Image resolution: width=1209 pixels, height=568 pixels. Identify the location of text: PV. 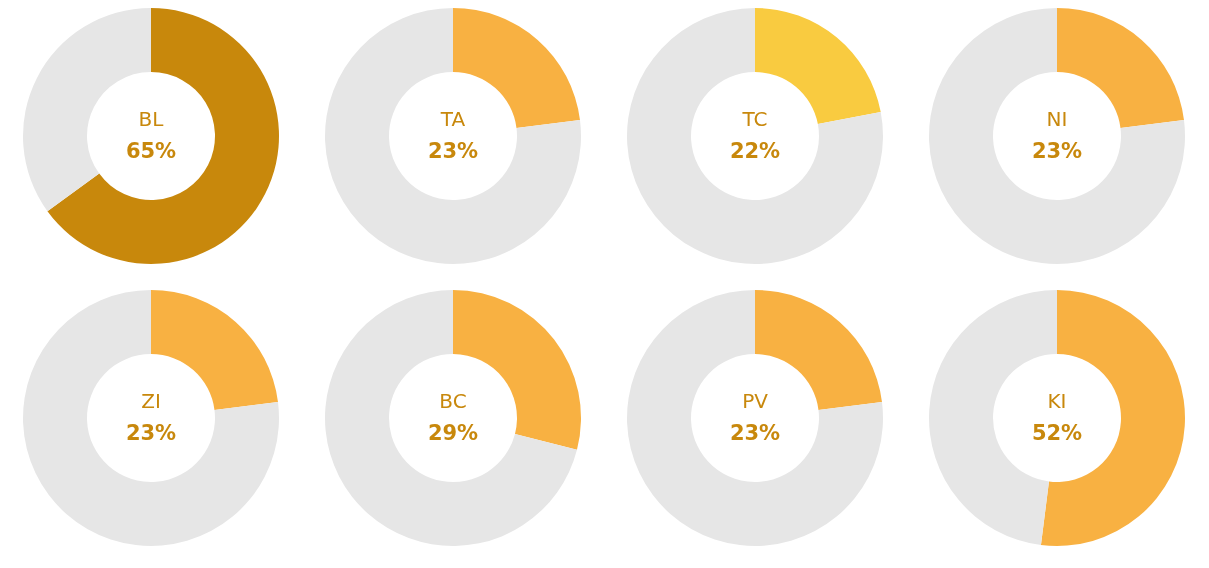
(755, 401).